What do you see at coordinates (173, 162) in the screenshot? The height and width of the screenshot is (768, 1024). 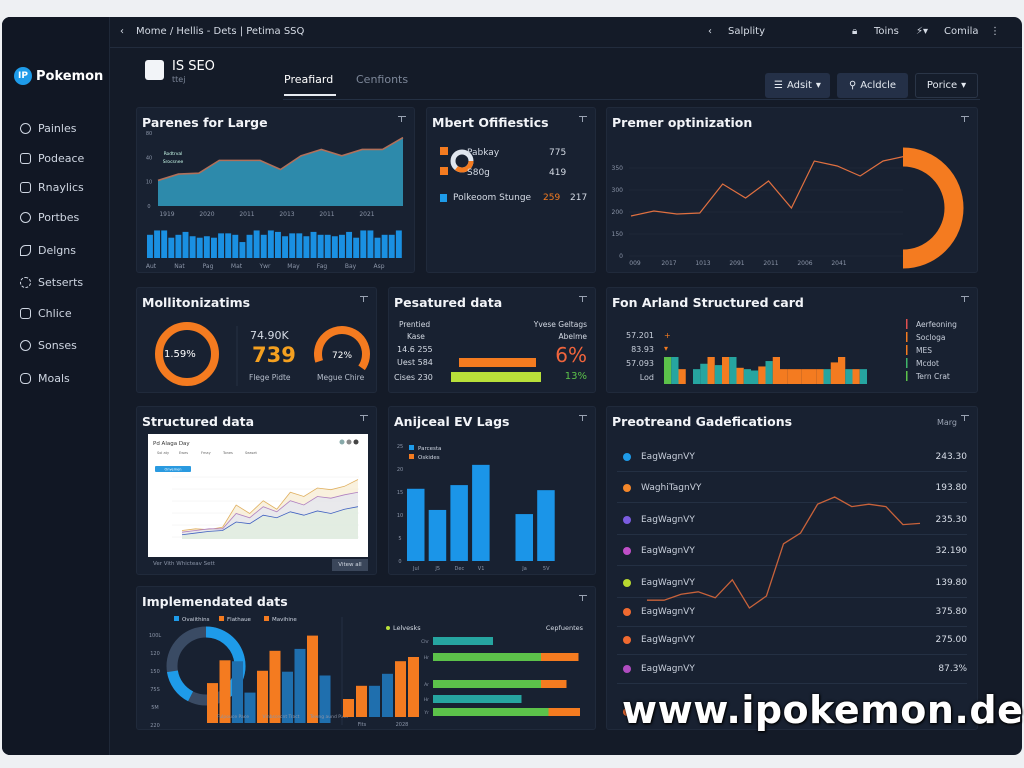 I see `legend-label: Srocsnee` at bounding box center [173, 162].